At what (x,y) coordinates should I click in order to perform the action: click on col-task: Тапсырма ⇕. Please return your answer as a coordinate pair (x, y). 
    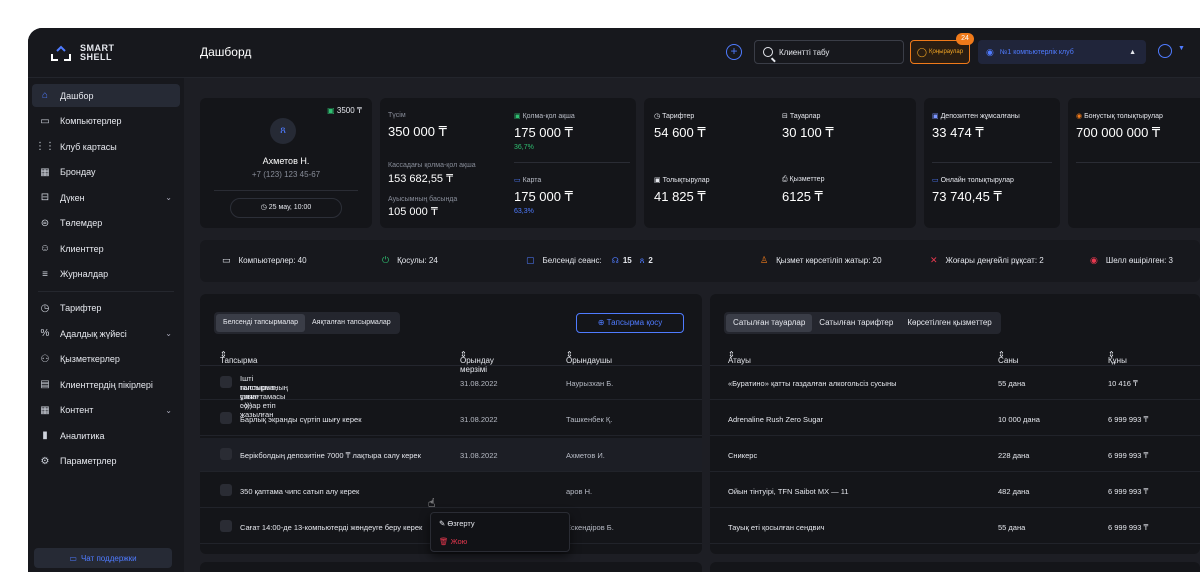
    Looking at the image, I should click on (239, 357).